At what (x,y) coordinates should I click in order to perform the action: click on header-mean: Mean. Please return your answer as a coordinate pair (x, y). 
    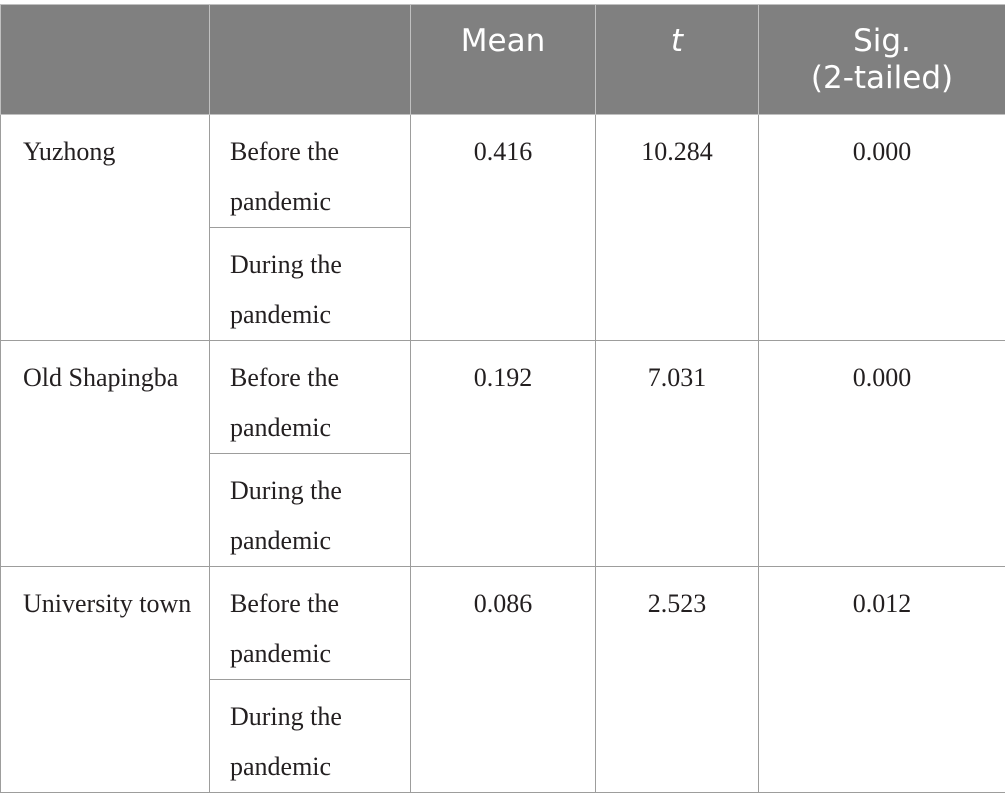
    Looking at the image, I should click on (503, 59).